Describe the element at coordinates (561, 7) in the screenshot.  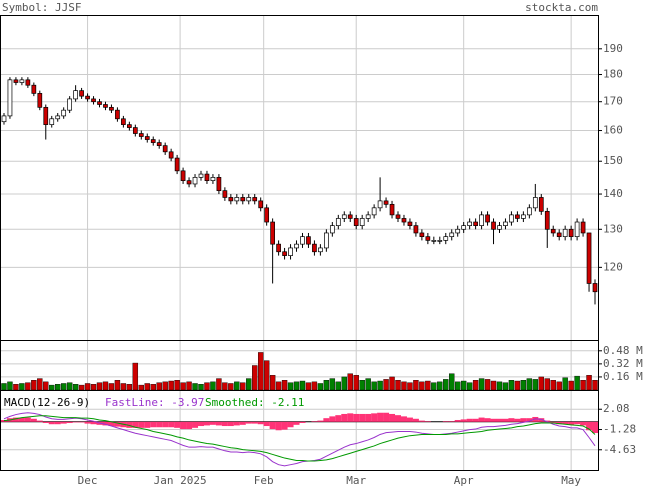
I see `site: stockta.com` at that location.